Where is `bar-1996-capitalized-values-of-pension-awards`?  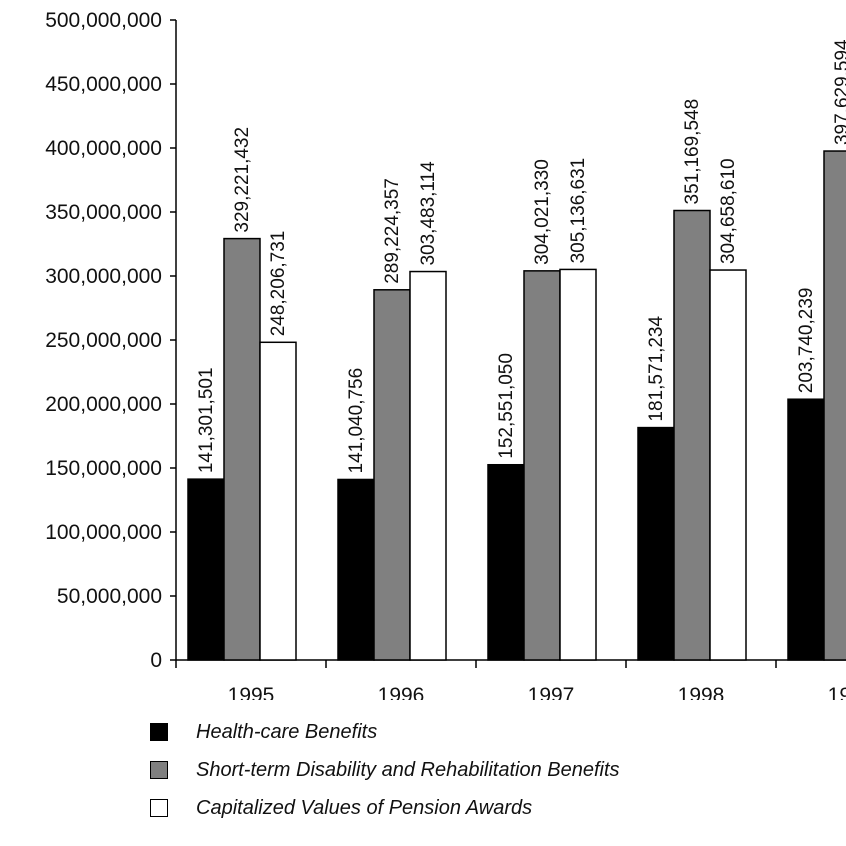 bar-1996-capitalized-values-of-pension-awards is located at coordinates (428, 465).